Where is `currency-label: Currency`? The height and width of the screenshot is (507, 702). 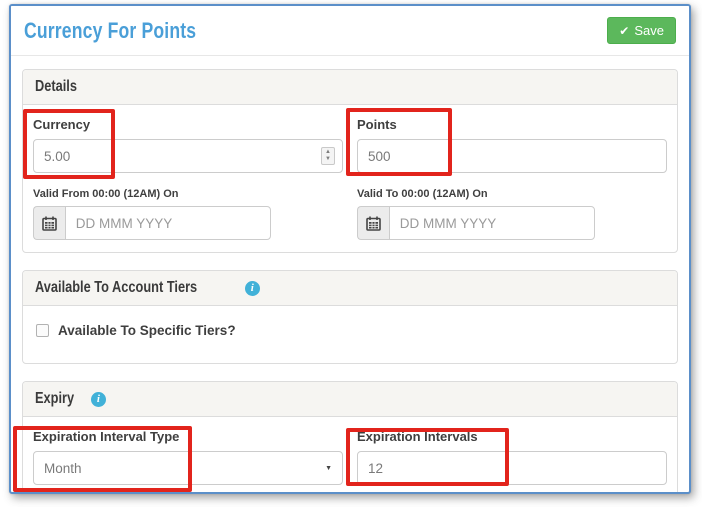 currency-label: Currency is located at coordinates (62, 124).